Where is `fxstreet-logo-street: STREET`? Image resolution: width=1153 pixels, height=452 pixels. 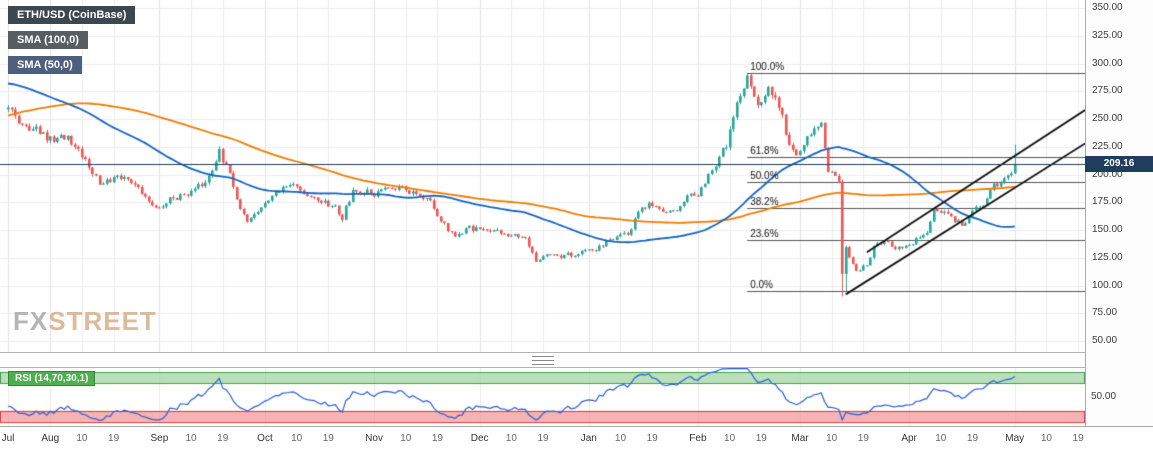
fxstreet-logo-street: STREET is located at coordinates (102, 321).